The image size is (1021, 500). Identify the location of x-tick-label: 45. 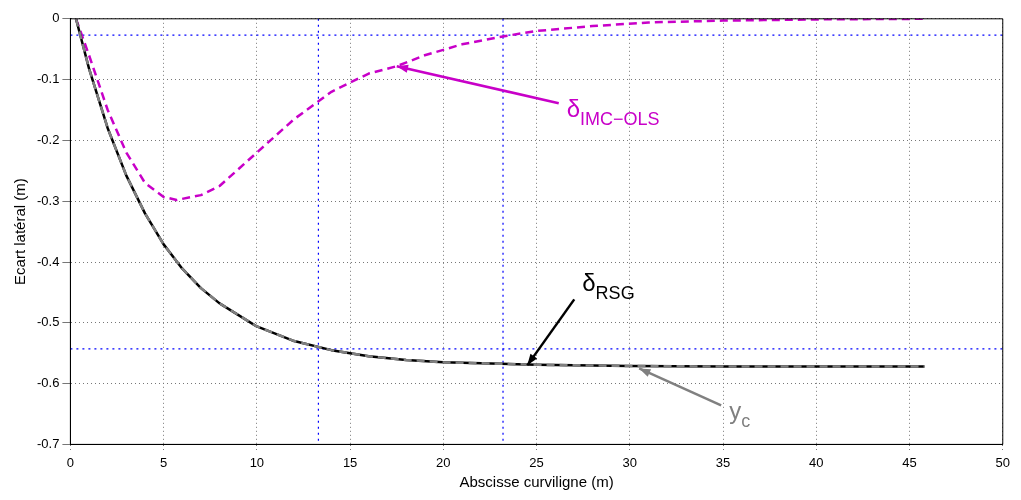
(909, 462).